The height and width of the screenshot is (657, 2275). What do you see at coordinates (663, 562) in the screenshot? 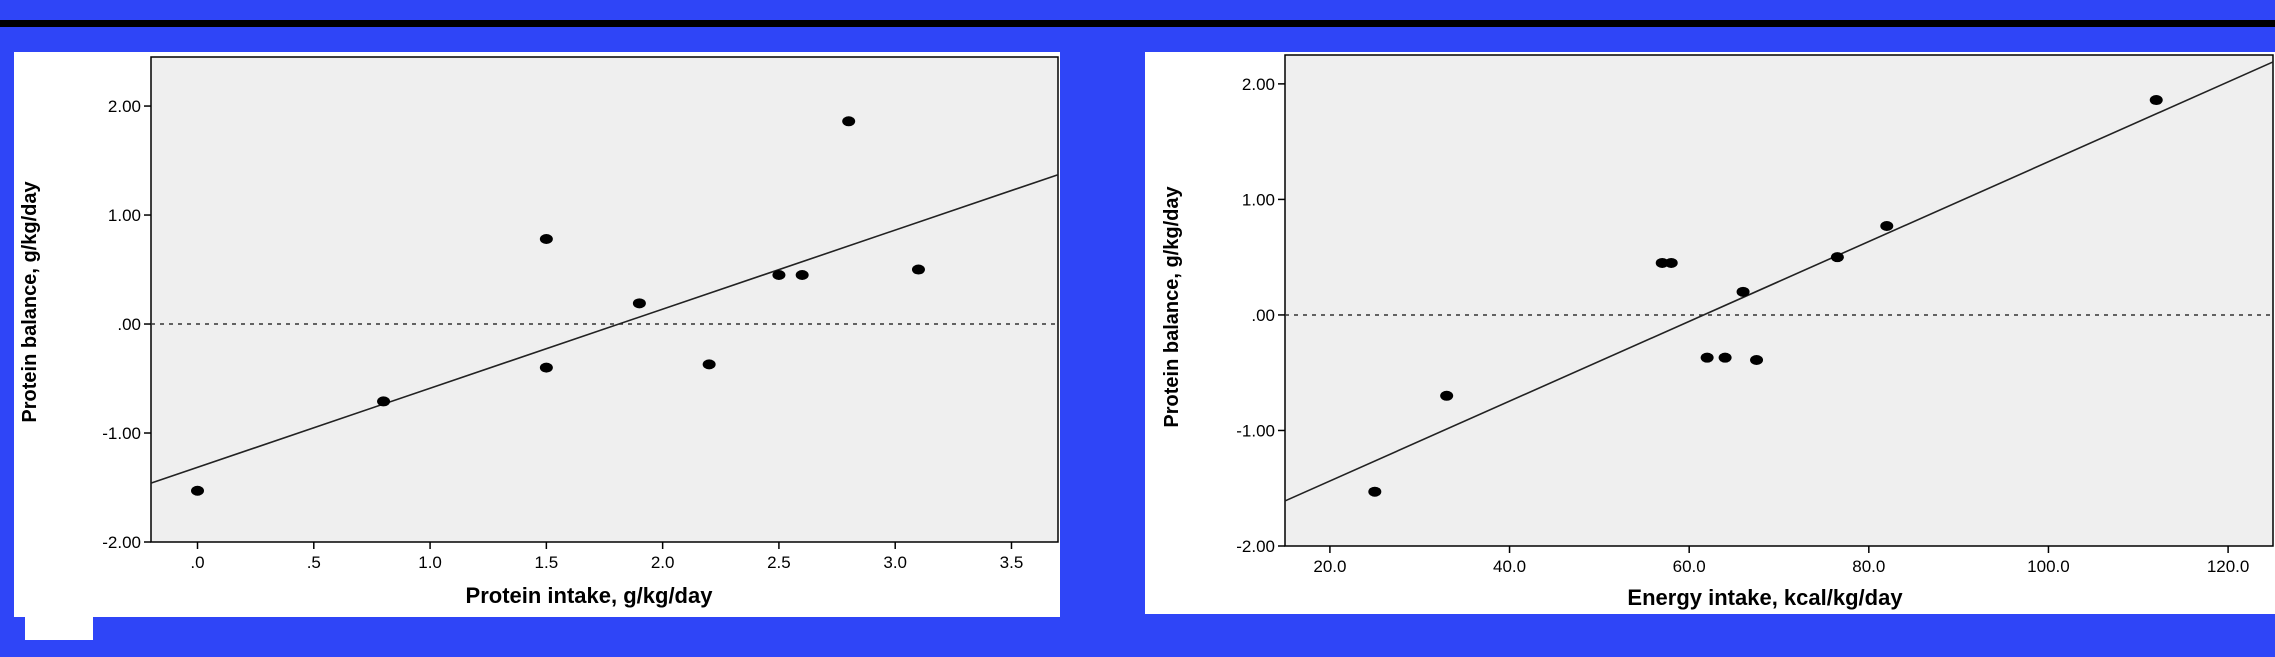
I see `left-x-tick-label: 2.0` at bounding box center [663, 562].